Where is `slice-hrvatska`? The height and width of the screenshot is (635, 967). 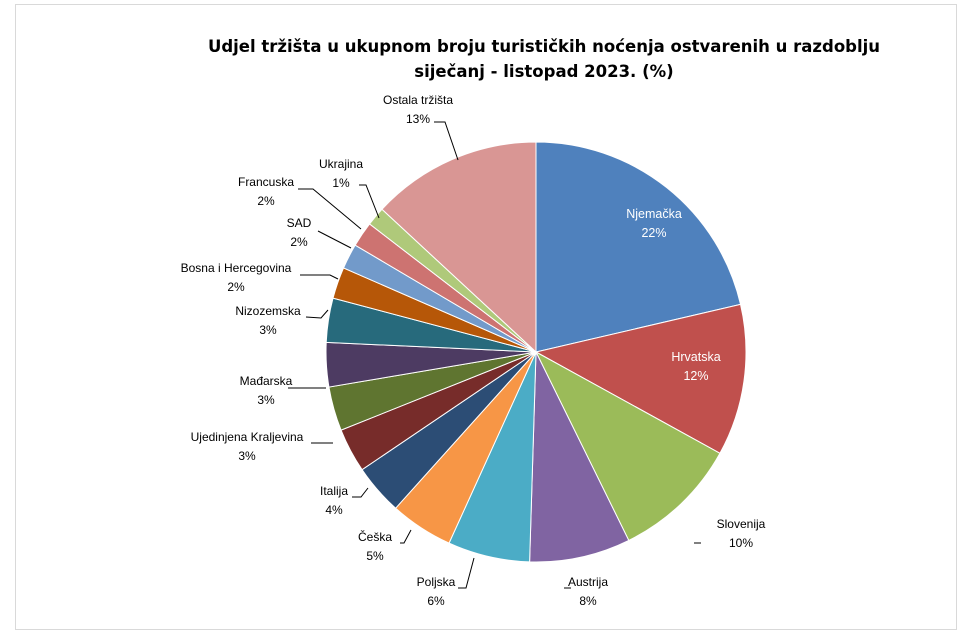 slice-hrvatska is located at coordinates (640, 378).